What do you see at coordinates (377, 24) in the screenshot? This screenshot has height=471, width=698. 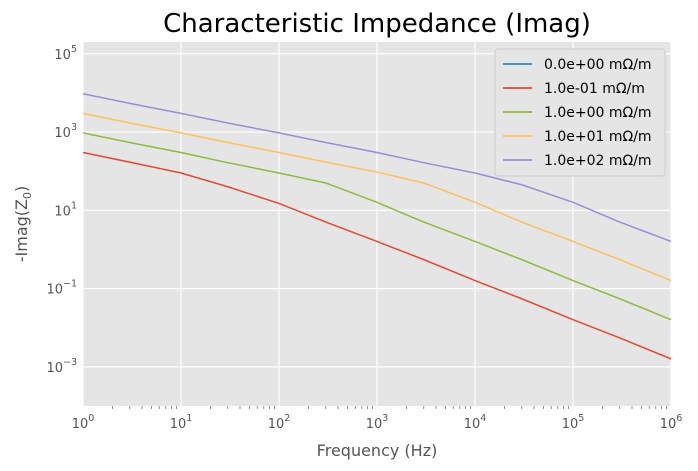 I see `chart-title: Characteristic Impedance (Imag)` at bounding box center [377, 24].